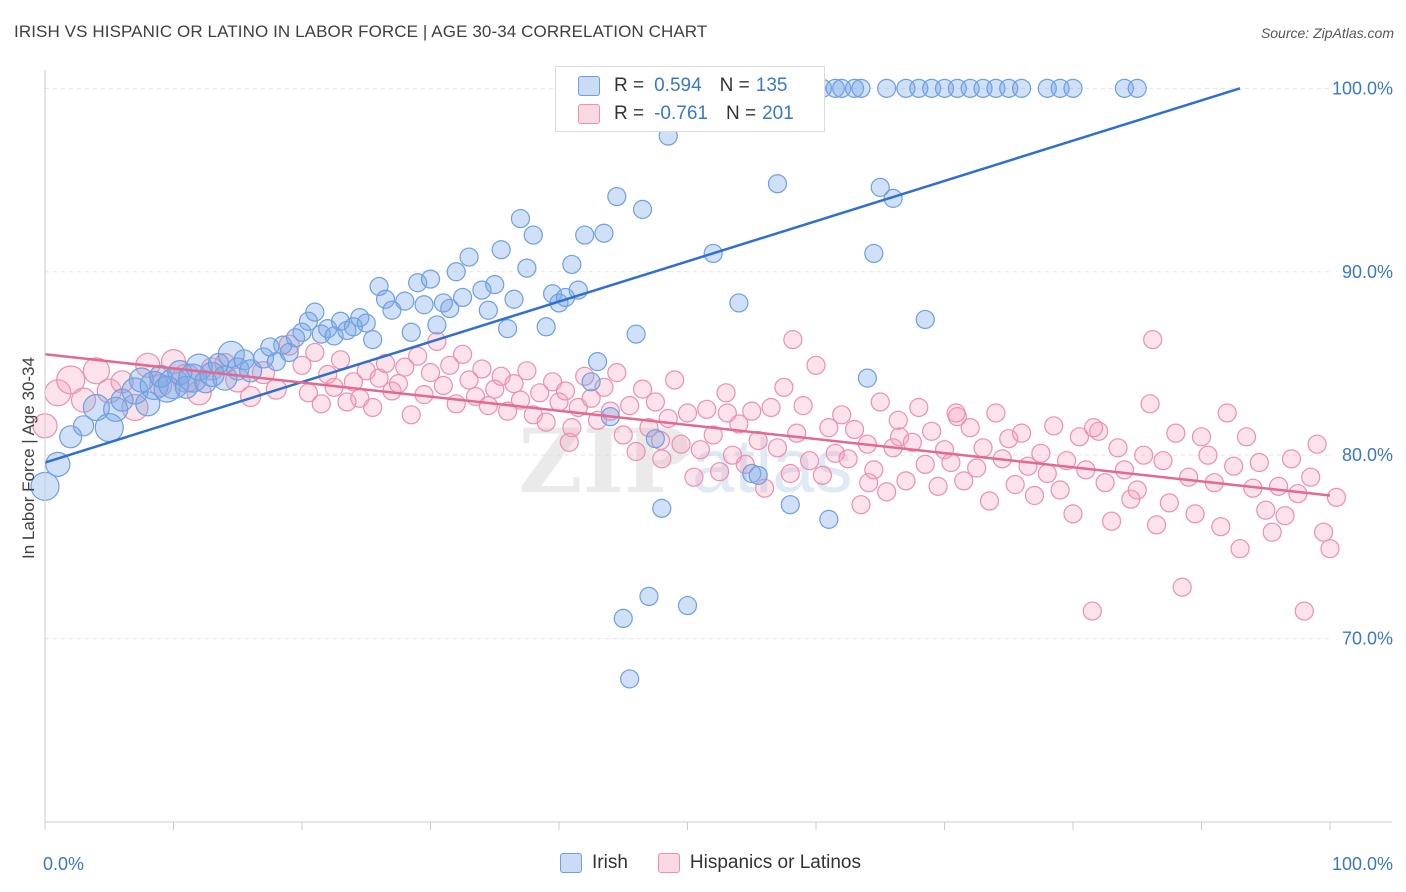 The height and width of the screenshot is (892, 1406). What do you see at coordinates (1362, 864) in the screenshot?
I see `x-tick-label: 100.0%` at bounding box center [1362, 864].